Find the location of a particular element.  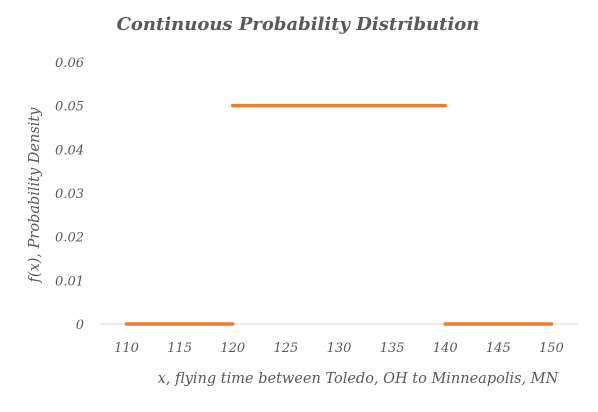

y-axis-label: f(x), Probability Density is located at coordinates (35, 195).